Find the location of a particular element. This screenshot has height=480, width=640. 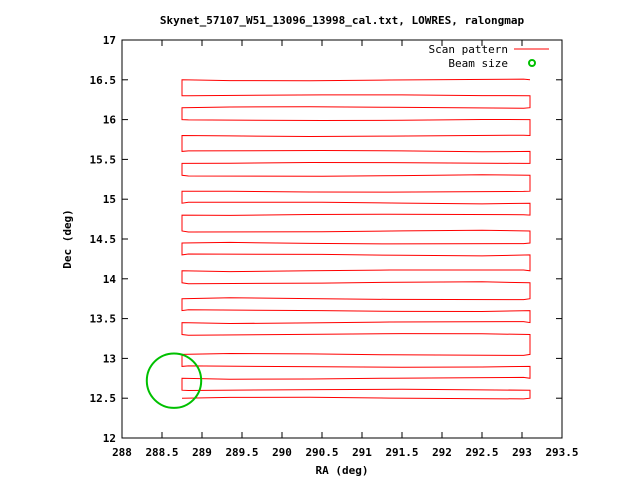

y-tick-label: 12 is located at coordinates (109, 438).